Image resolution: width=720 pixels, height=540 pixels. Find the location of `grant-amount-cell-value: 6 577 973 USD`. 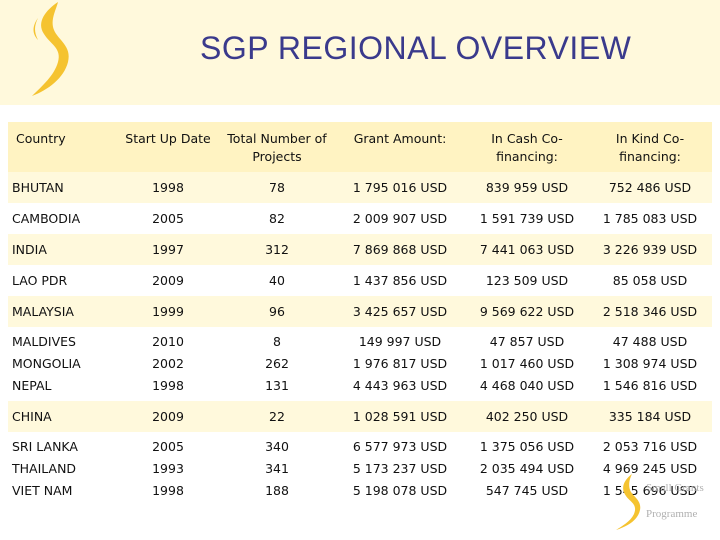

grant-amount-cell-value: 6 577 973 USD is located at coordinates (400, 446).